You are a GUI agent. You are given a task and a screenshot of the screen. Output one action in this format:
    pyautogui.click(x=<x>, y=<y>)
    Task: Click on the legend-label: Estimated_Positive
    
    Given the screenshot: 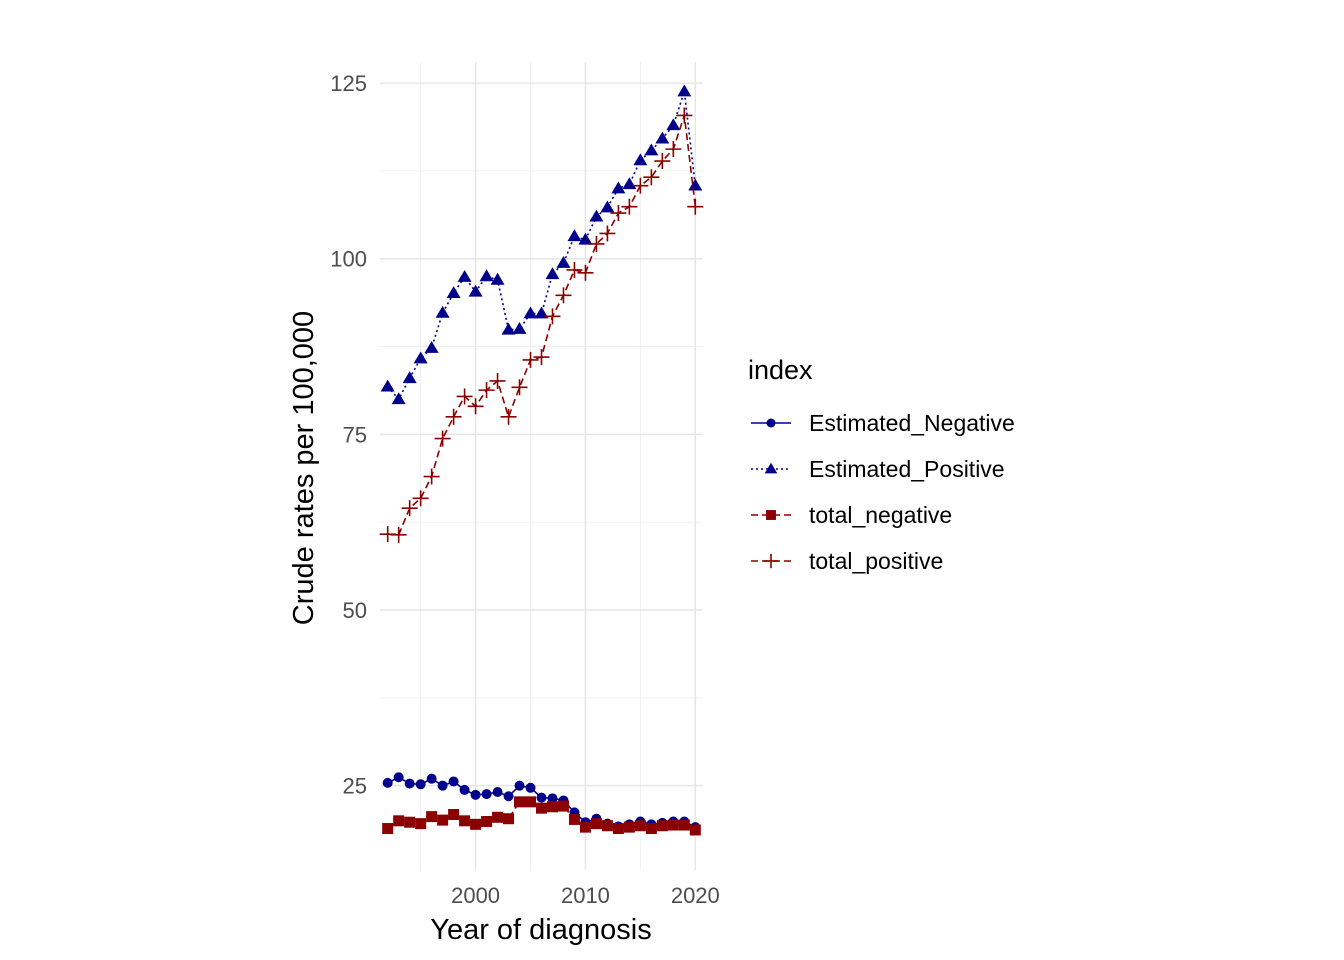 What is the action you would take?
    pyautogui.click(x=907, y=469)
    